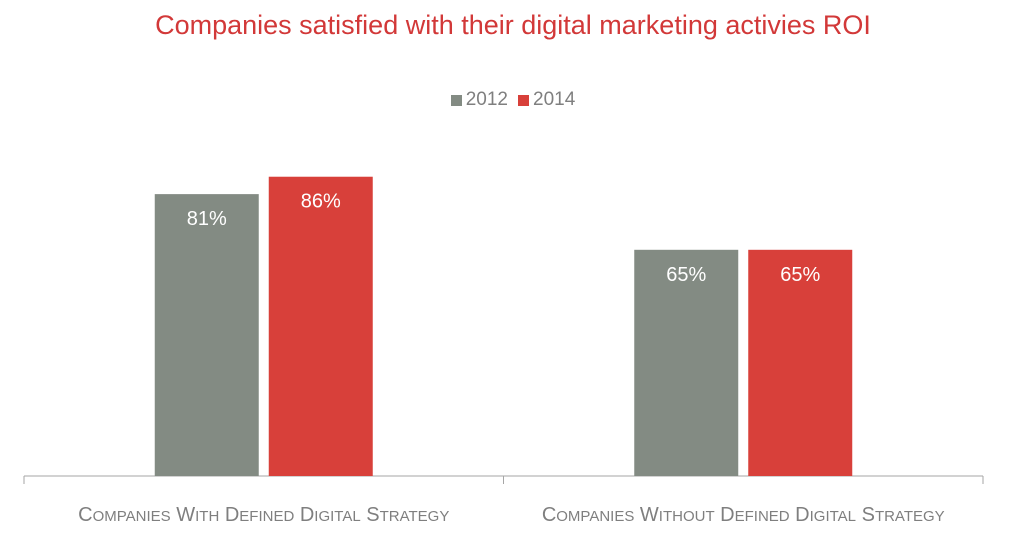  What do you see at coordinates (321, 202) in the screenshot?
I see `data-label-2014-1: 86%` at bounding box center [321, 202].